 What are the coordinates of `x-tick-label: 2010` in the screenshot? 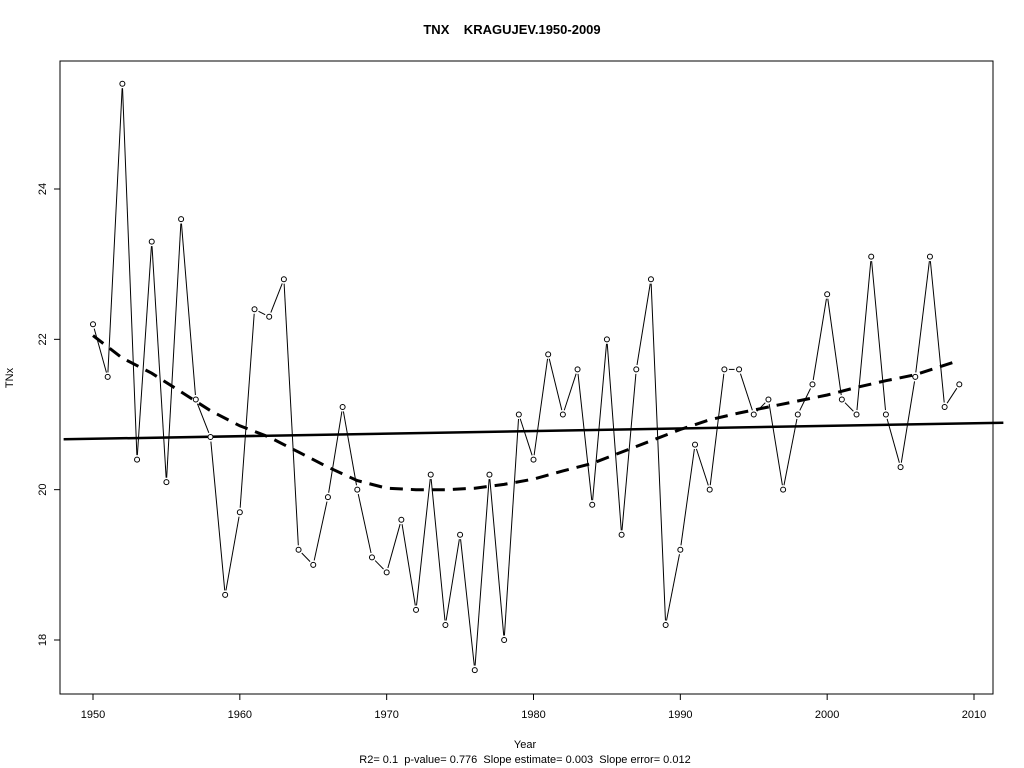 It's located at (974, 715).